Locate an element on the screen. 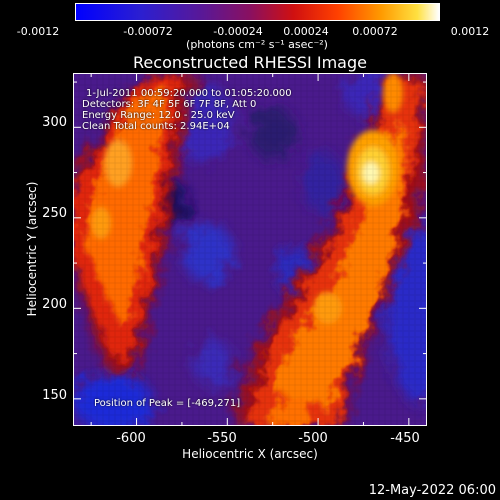  ytick-label: 200 is located at coordinates (54, 304).